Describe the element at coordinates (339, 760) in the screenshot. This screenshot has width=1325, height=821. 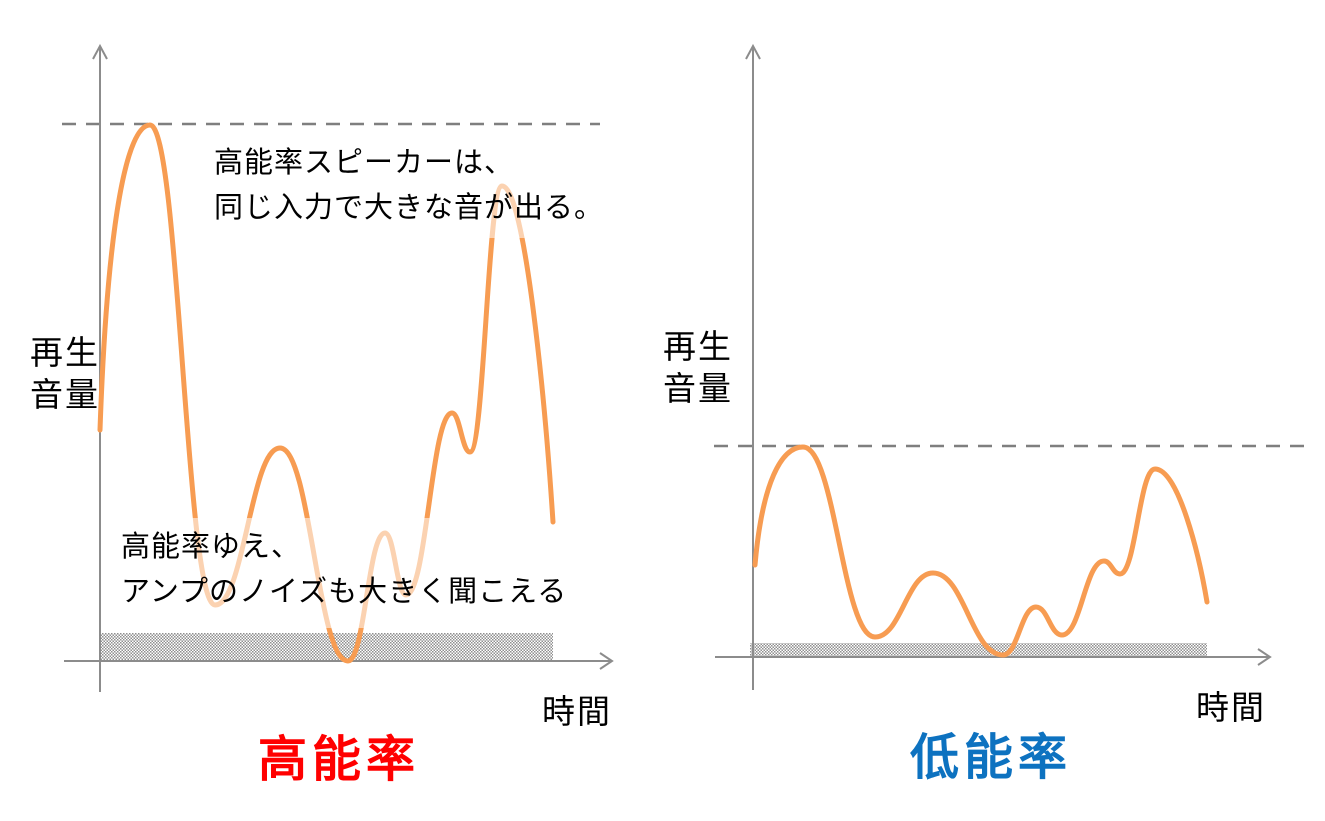
I see `left-chart-title: 高能率` at that location.